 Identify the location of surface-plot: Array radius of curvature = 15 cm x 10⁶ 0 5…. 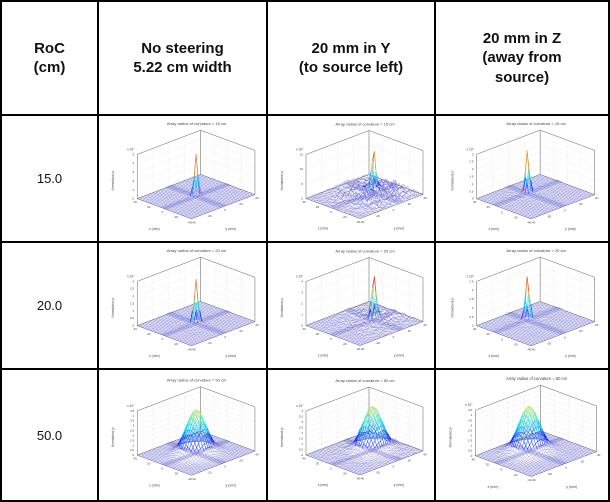
(353, 176).